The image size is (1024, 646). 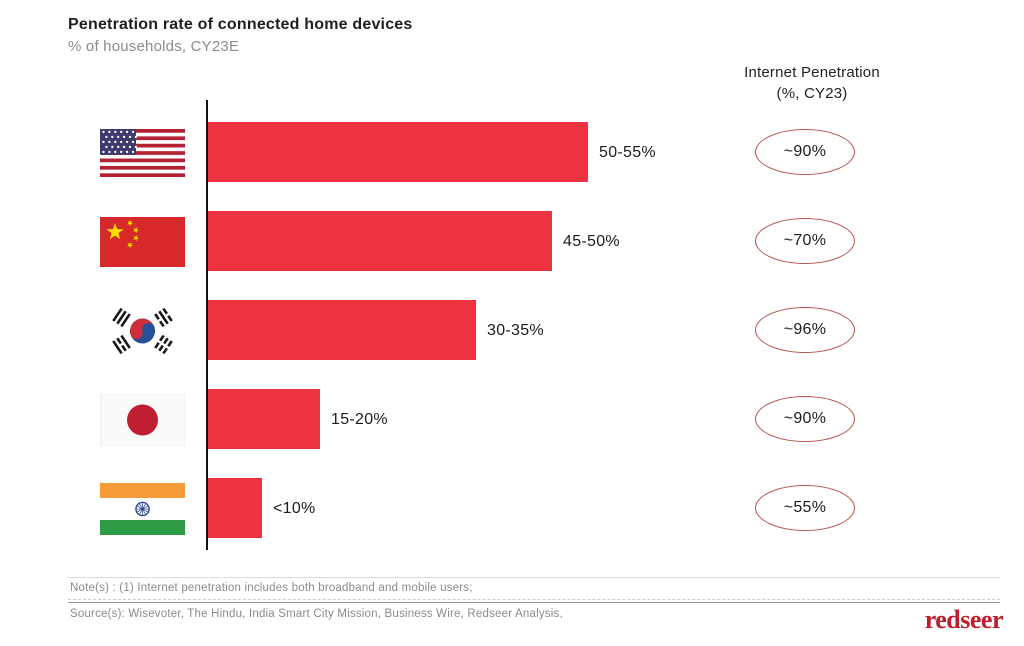 What do you see at coordinates (591, 241) in the screenshot?
I see `bar-value-label-china: 45-50%` at bounding box center [591, 241].